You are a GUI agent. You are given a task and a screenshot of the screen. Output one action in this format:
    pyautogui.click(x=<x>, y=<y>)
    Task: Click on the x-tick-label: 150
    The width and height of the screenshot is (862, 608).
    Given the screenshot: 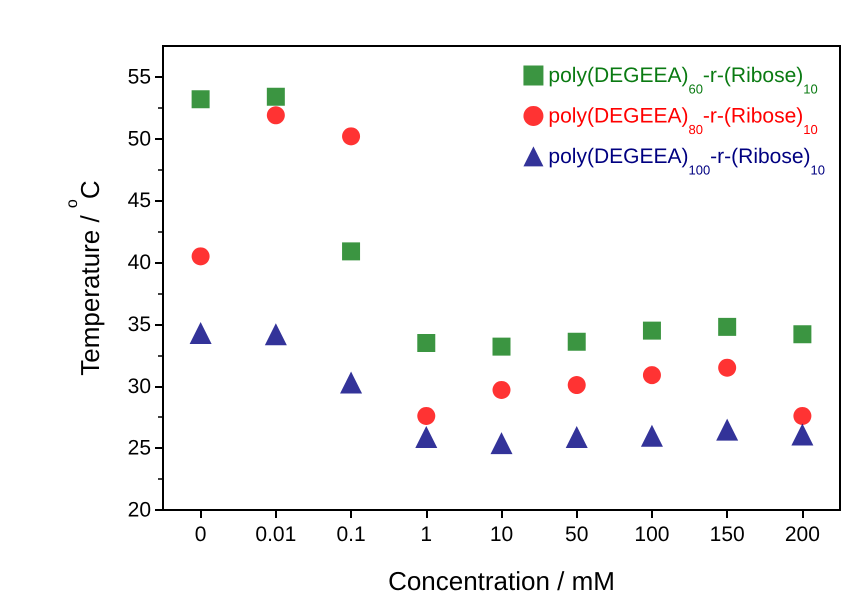 What is the action you would take?
    pyautogui.click(x=727, y=534)
    